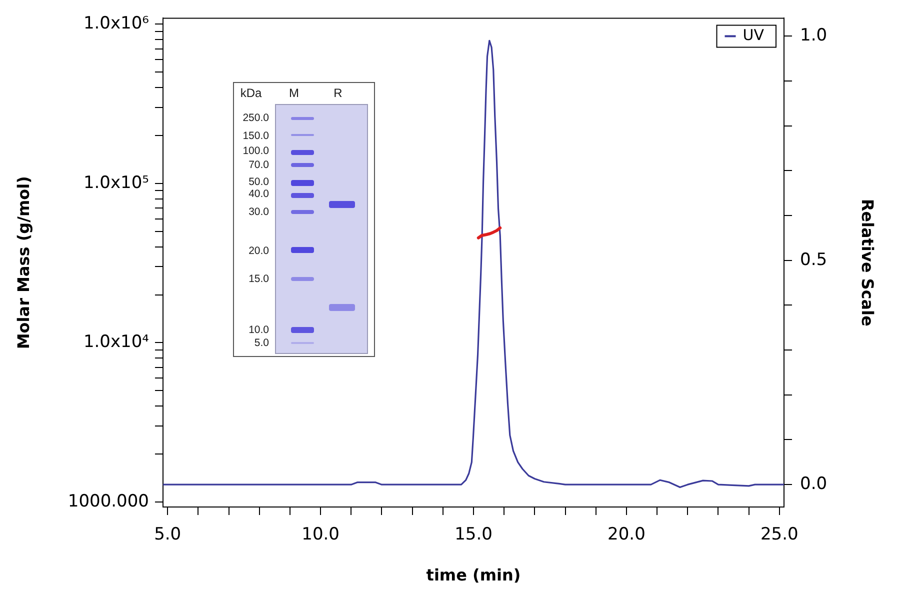 The image size is (900, 600). I want to click on annotation: 250.0, so click(255, 118).